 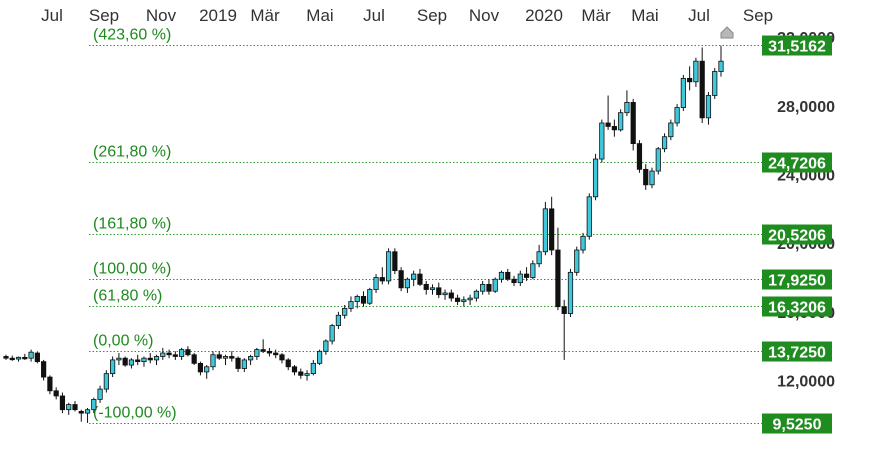 I want to click on x-tick-label: Nov, so click(x=161, y=15).